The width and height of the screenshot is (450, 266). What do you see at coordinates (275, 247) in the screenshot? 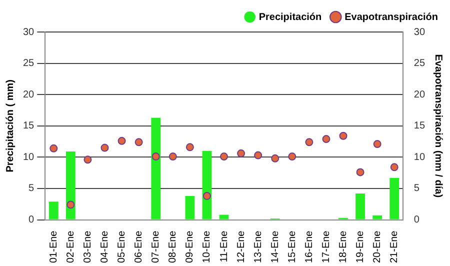
I see `x-tick-label: 14-Ene` at bounding box center [275, 247].